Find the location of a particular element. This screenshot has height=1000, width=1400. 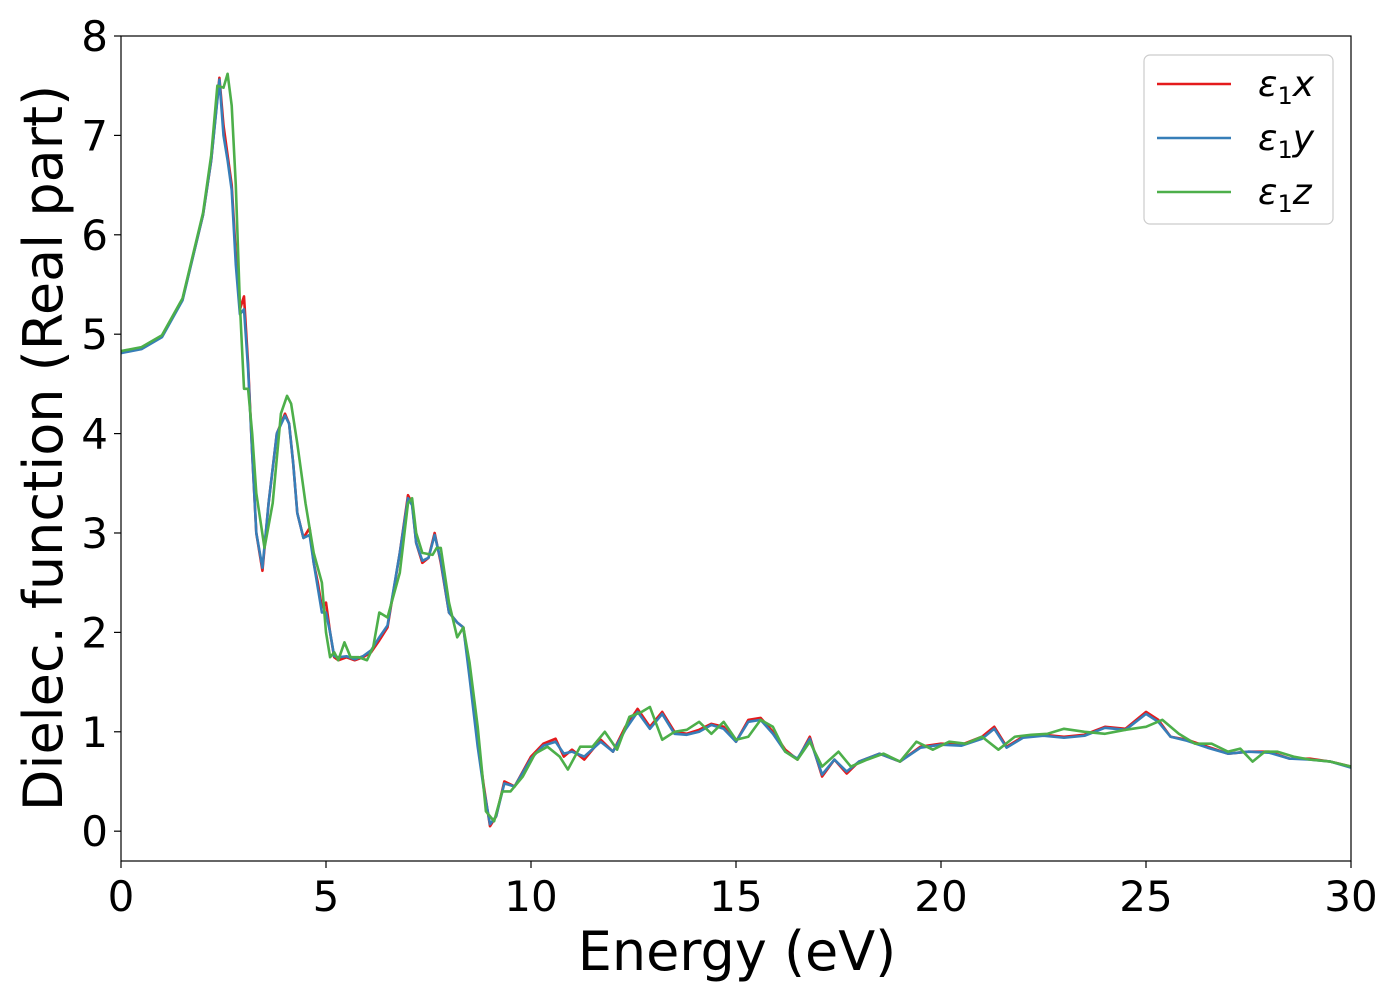

legend-label-x: ε1x is located at coordinates (1286, 87).